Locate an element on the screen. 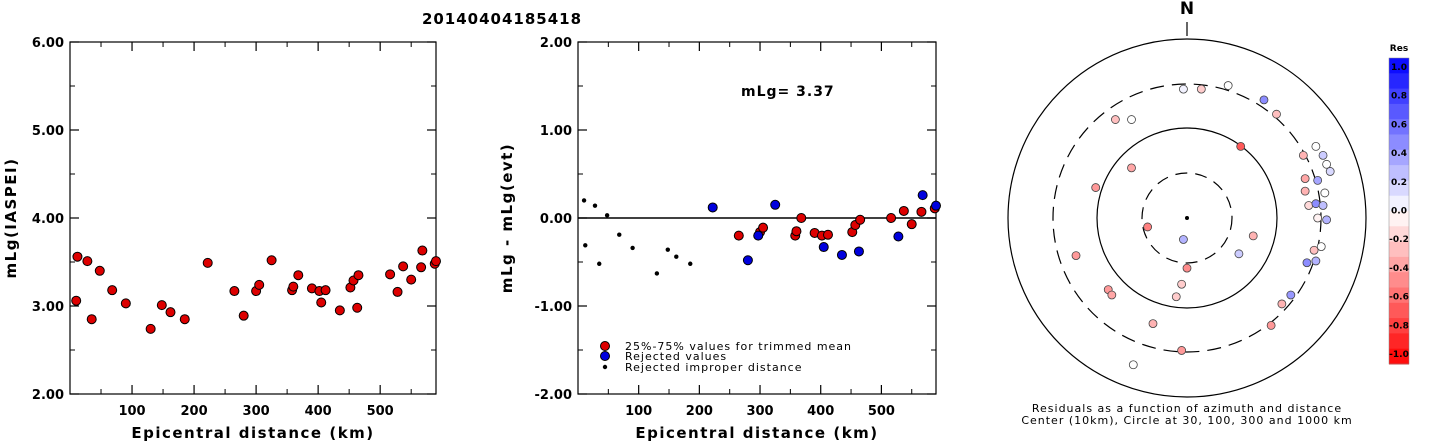 The width and height of the screenshot is (1437, 441). x-axis-label-2: Epicentral distance (km) is located at coordinates (756, 432).